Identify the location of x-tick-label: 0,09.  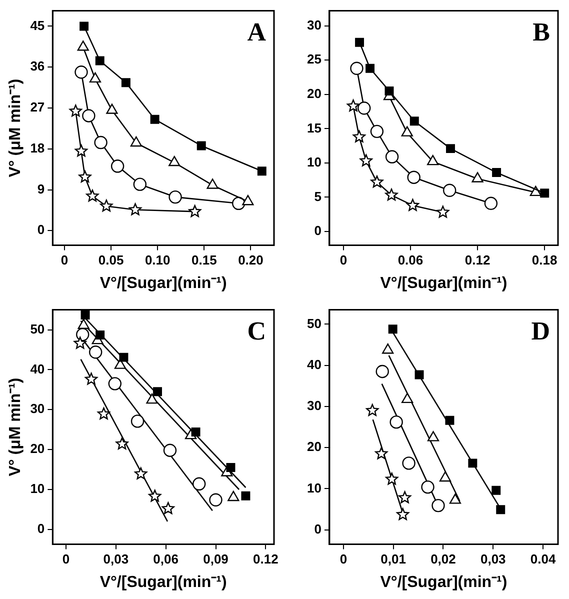
(215, 559).